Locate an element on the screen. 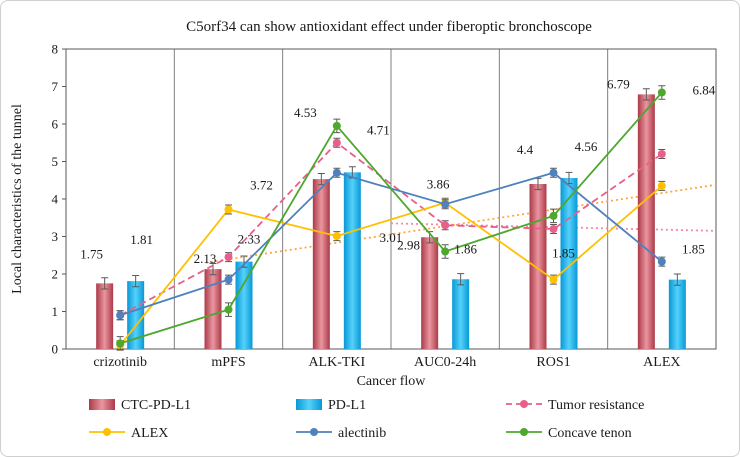 Image resolution: width=740 pixels, height=457 pixels. legend-label: PD-L1 is located at coordinates (347, 405).